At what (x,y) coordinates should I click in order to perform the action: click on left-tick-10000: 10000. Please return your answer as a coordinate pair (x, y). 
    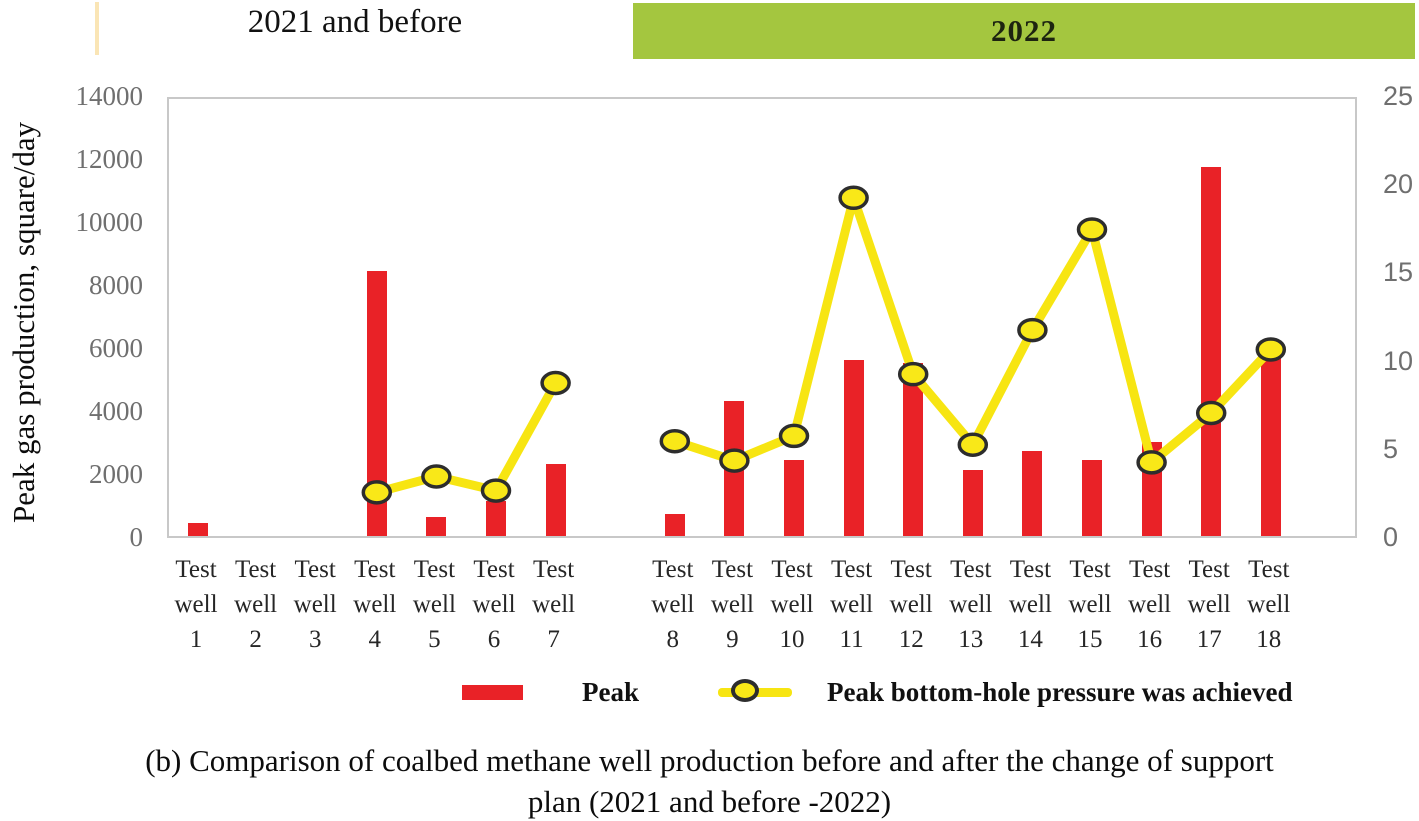
    Looking at the image, I should click on (109, 222).